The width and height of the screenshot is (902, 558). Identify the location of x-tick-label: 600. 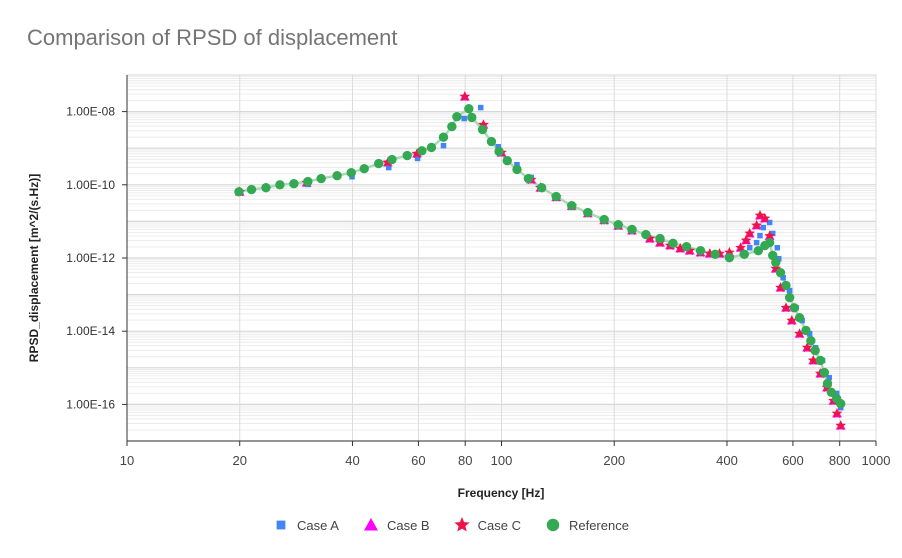
(793, 460).